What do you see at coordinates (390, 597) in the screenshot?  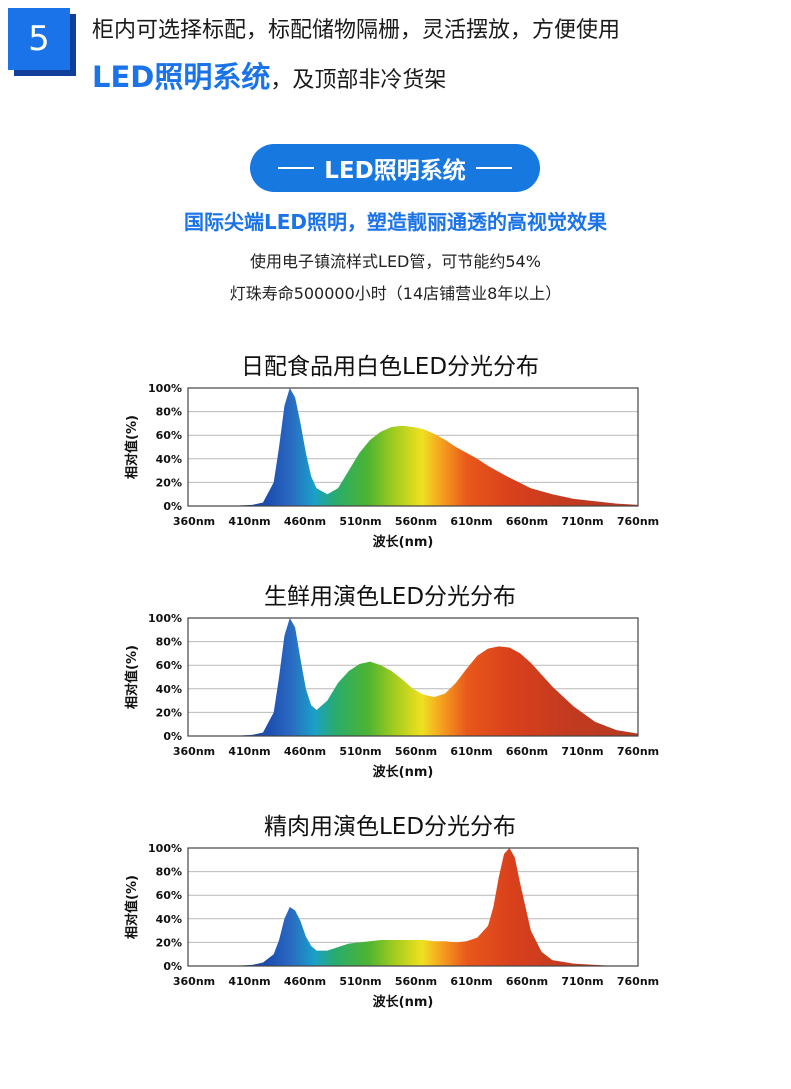 I see `chart-title: 生鲜用演色LED分光分布` at bounding box center [390, 597].